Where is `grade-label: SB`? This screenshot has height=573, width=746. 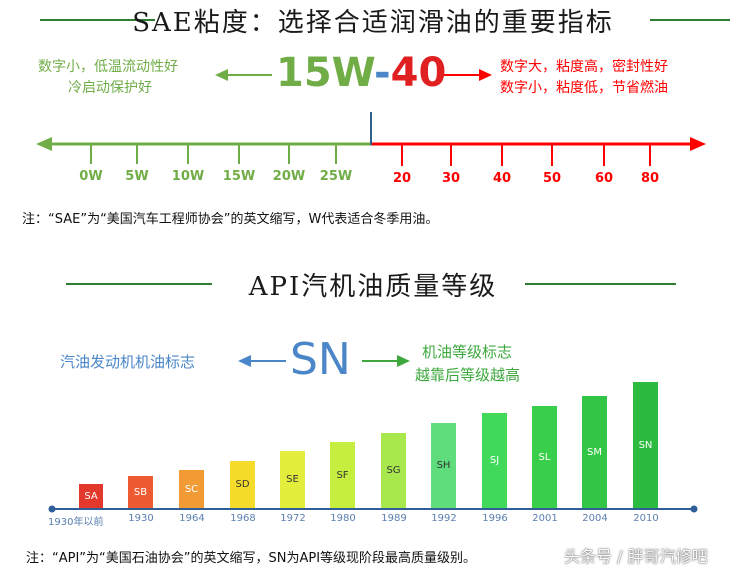 grade-label: SB is located at coordinates (140, 492).